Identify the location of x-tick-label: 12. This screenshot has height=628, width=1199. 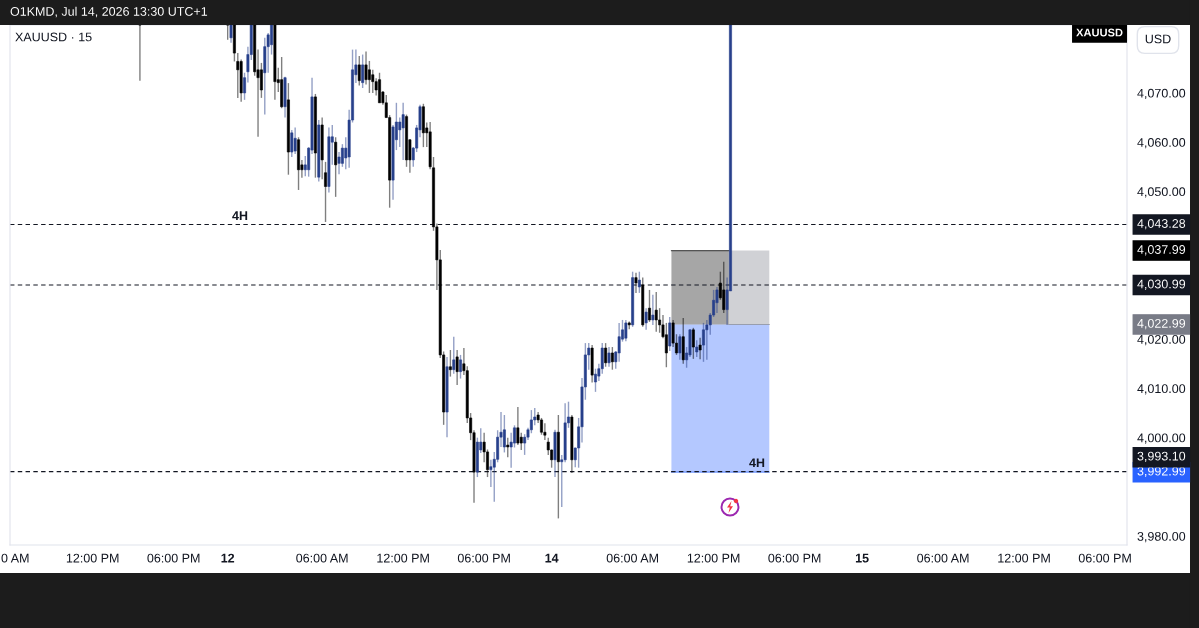
(228, 558).